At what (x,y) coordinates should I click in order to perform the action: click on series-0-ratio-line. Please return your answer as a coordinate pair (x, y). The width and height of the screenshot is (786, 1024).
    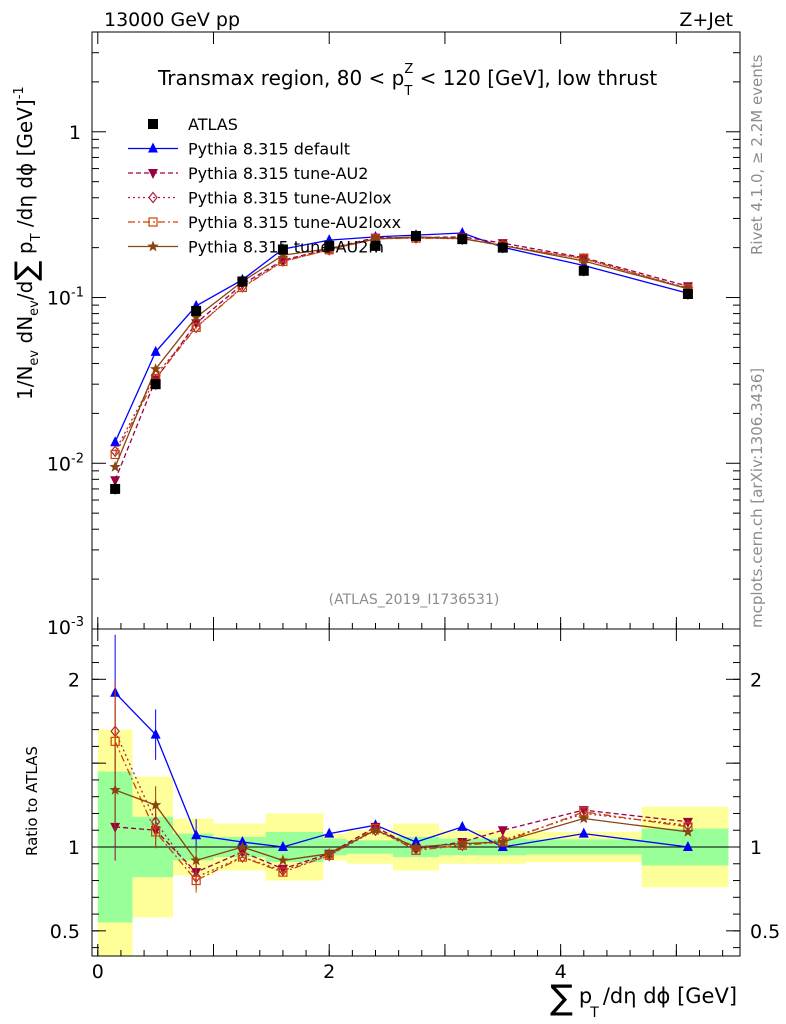
    Looking at the image, I should click on (401, 770).